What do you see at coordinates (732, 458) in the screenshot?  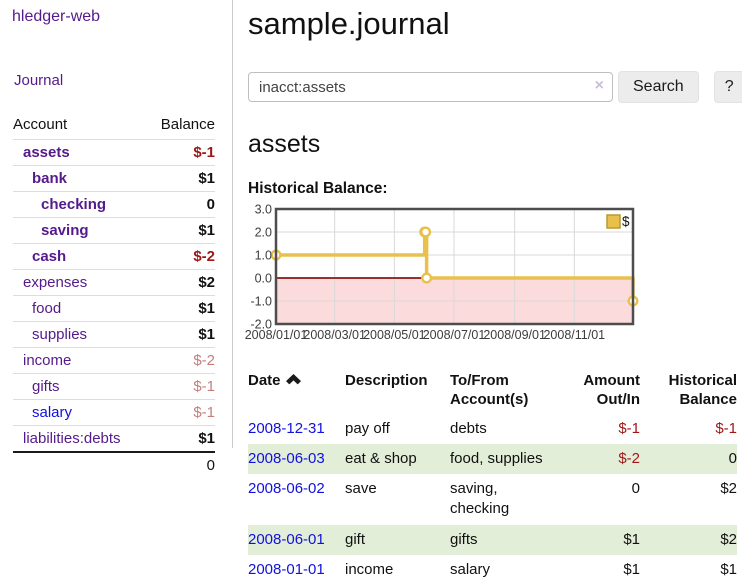 I see `transaction-balance: 0` at bounding box center [732, 458].